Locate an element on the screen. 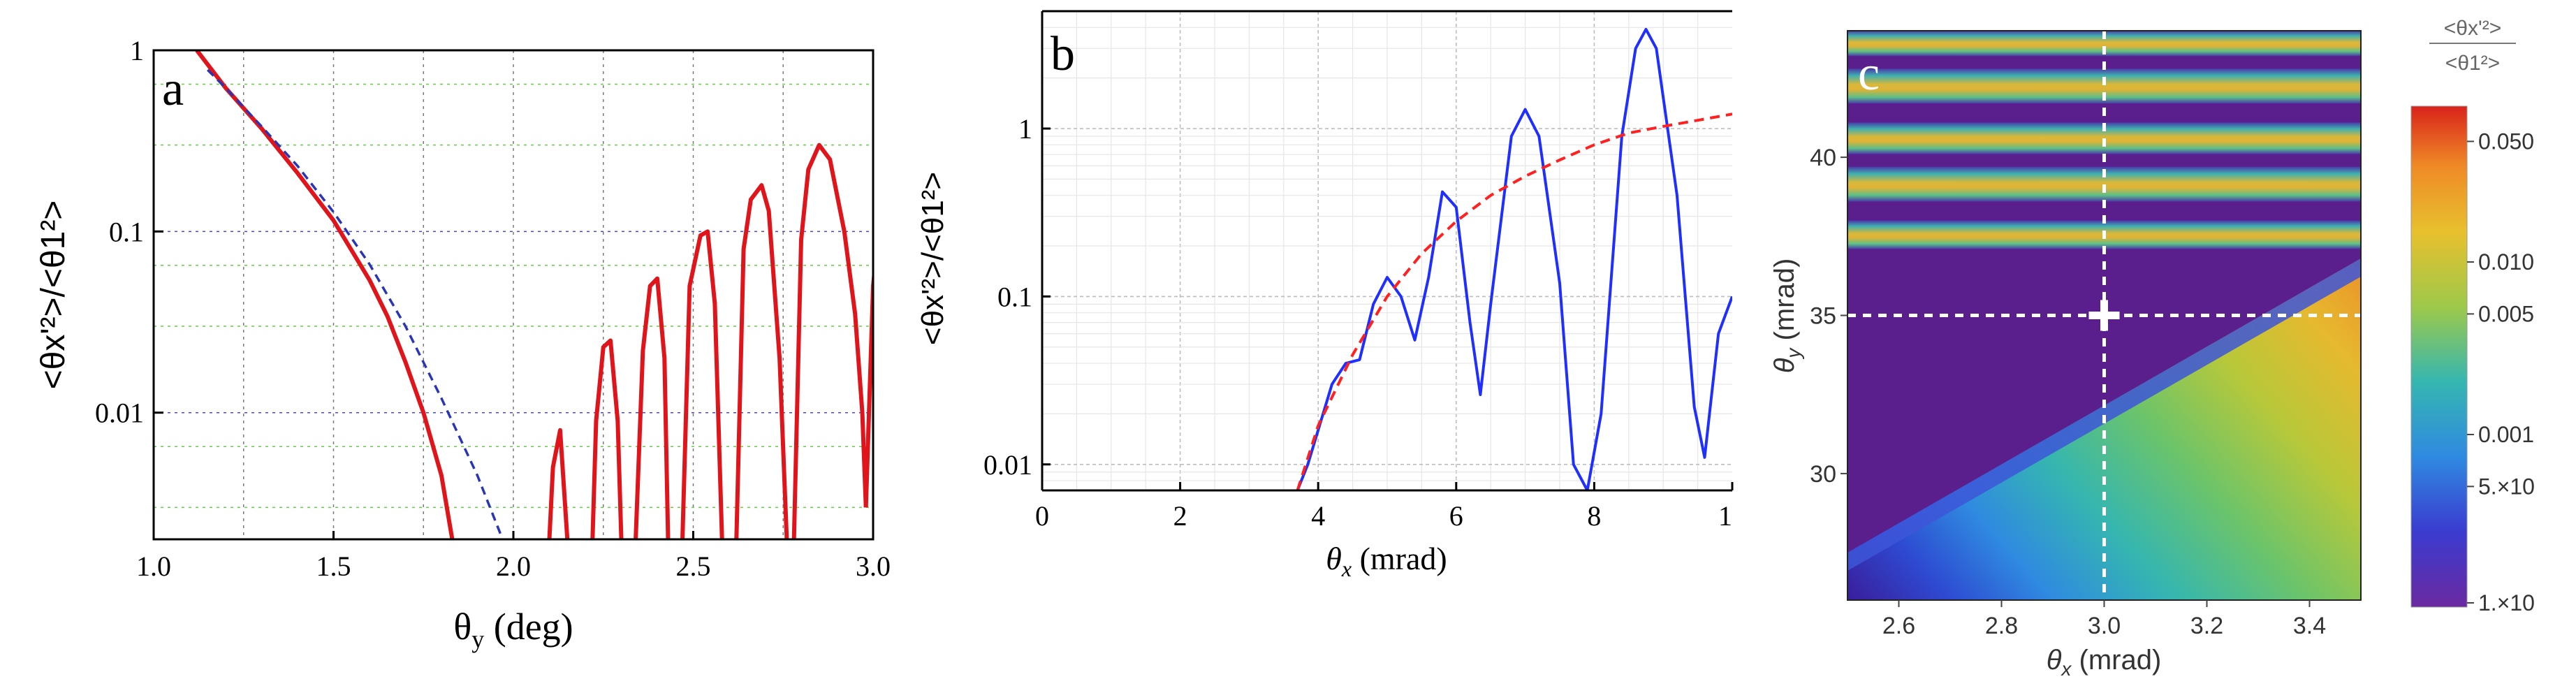  panel-b-ytick-label: 1 is located at coordinates (1025, 129).